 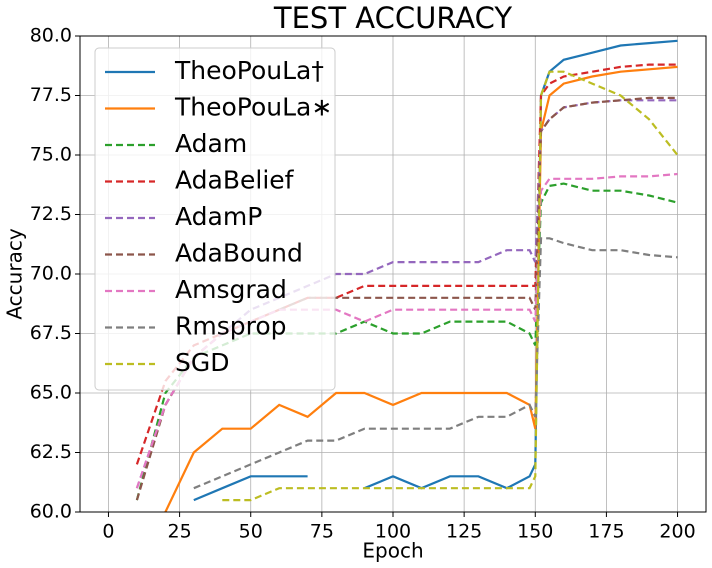 What do you see at coordinates (606, 532) in the screenshot?
I see `x-tick-label: 175` at bounding box center [606, 532].